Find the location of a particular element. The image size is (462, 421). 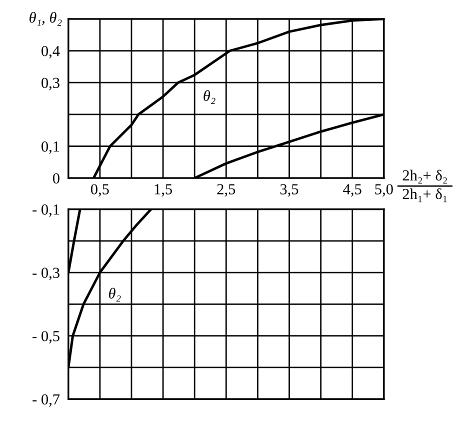

y-axis-title: θ₁, θ₂ is located at coordinates (46, 19).